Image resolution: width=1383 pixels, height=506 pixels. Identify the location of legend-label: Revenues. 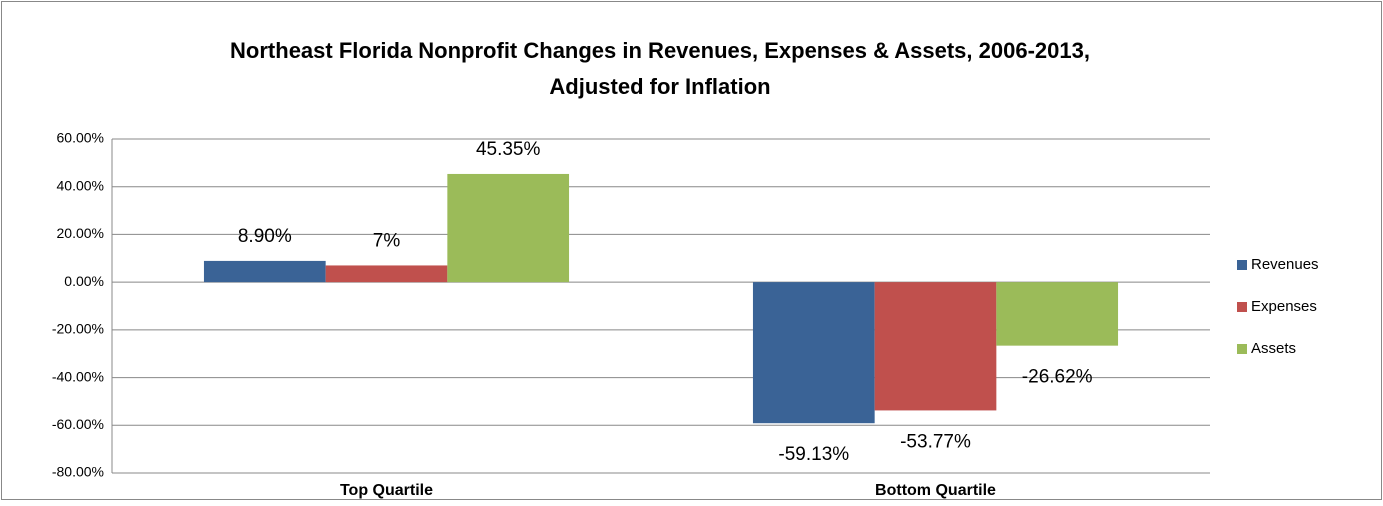
(1285, 264).